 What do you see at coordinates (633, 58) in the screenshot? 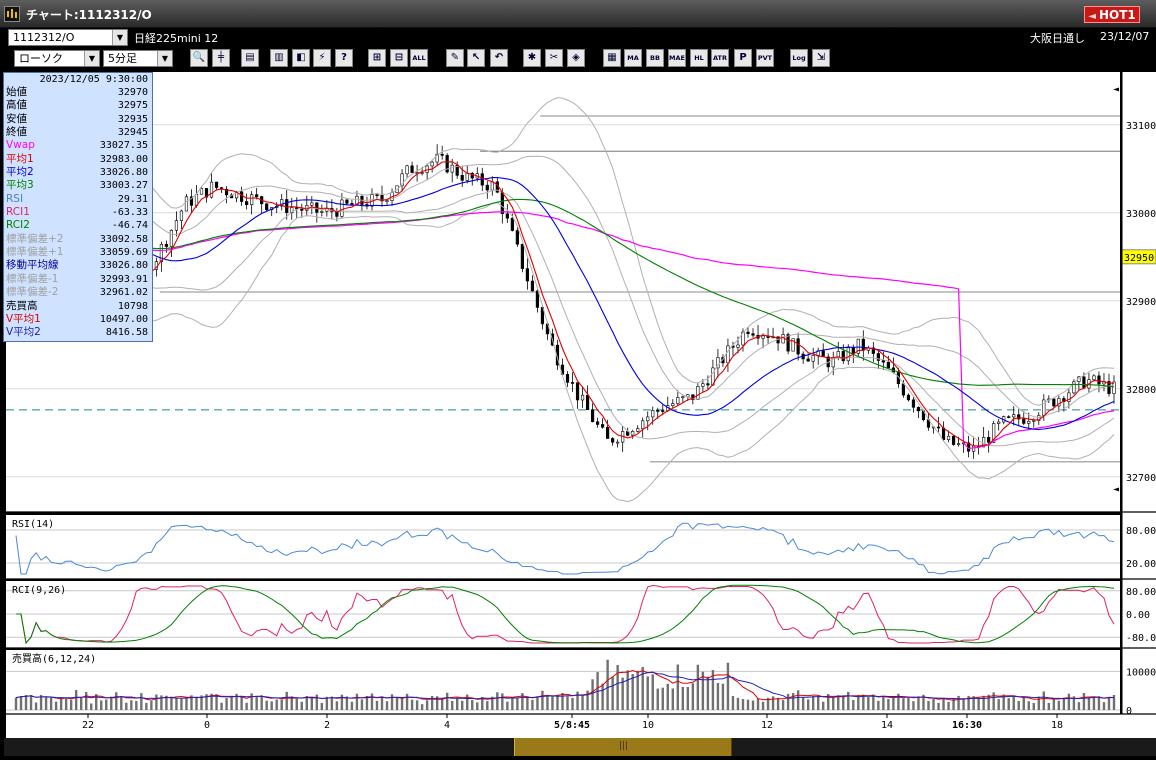
I see `ma-button: MA` at bounding box center [633, 58].